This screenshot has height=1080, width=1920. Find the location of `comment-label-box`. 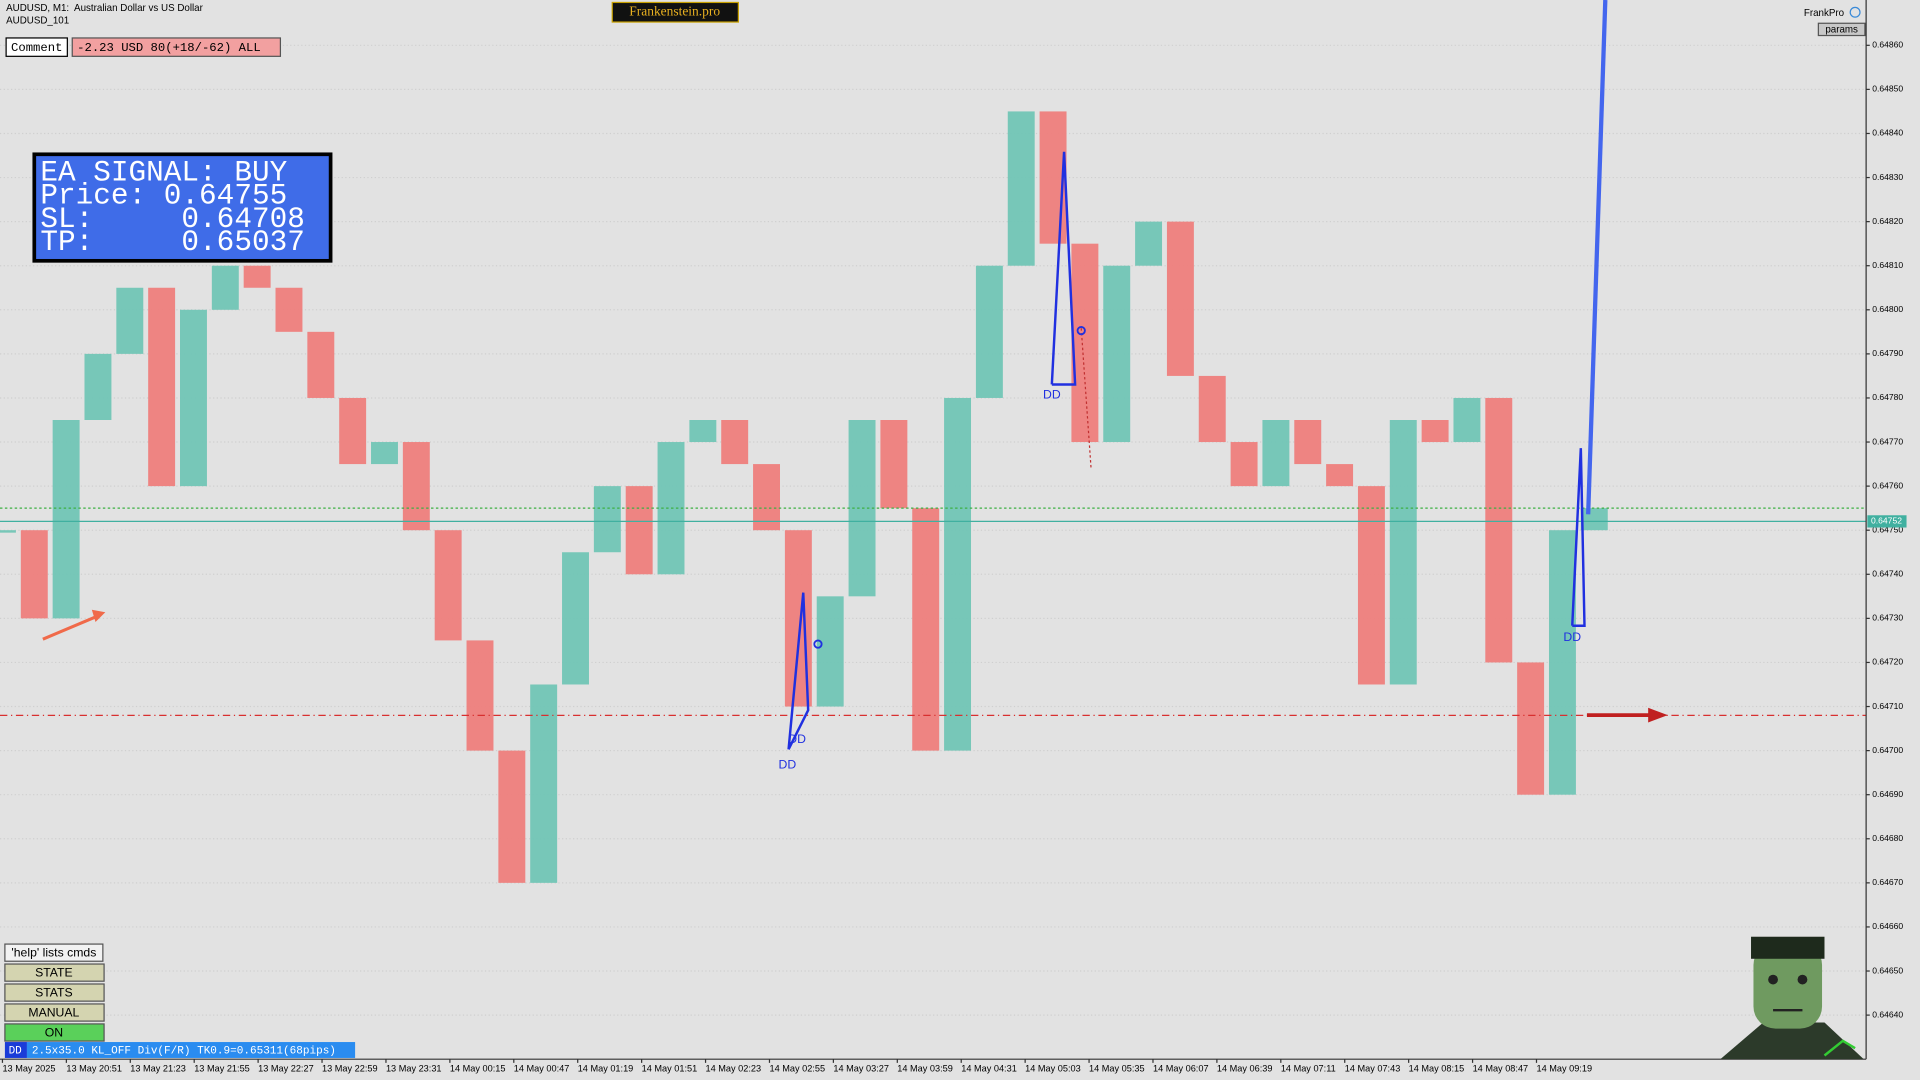

comment-label-box is located at coordinates (36, 47).